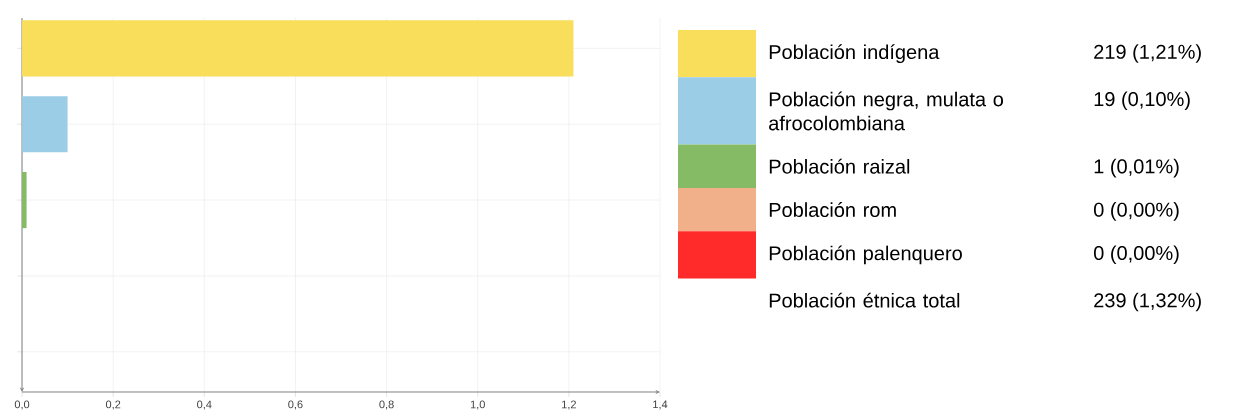 The image size is (1242, 419). What do you see at coordinates (864, 300) in the screenshot?
I see `text: Población étnica total` at bounding box center [864, 300].